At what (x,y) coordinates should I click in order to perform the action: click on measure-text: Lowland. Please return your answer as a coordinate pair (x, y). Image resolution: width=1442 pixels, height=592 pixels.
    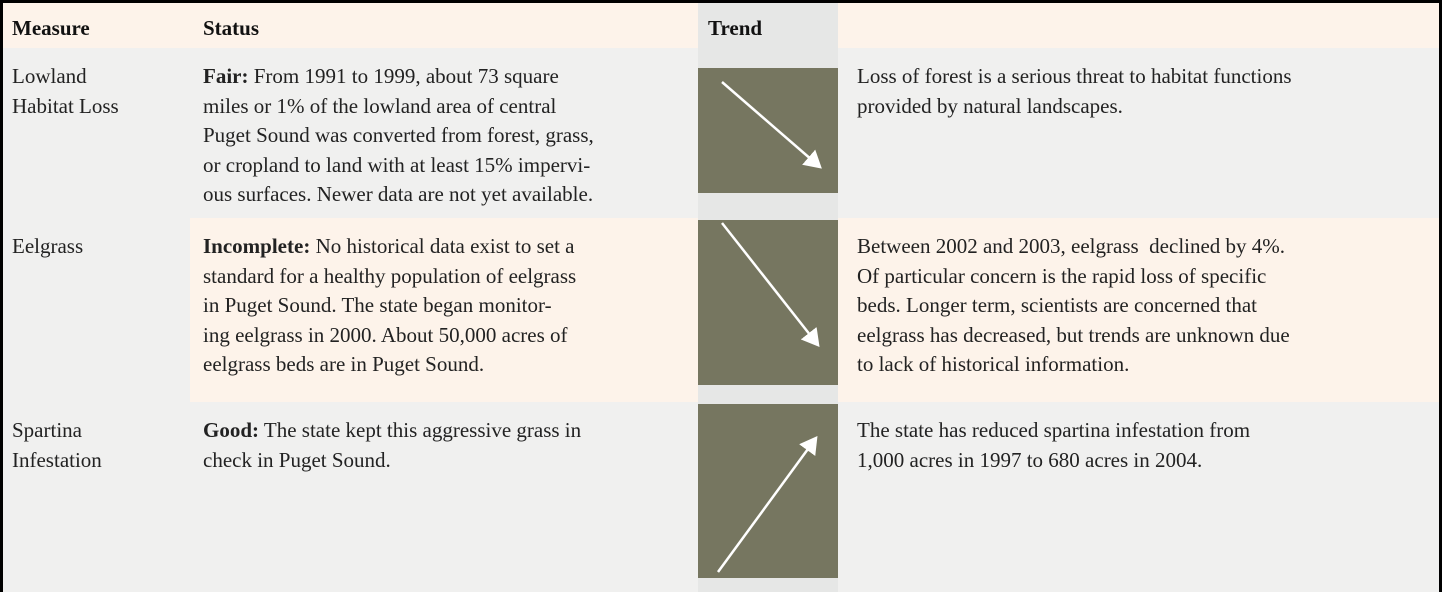
    Looking at the image, I should click on (49, 76).